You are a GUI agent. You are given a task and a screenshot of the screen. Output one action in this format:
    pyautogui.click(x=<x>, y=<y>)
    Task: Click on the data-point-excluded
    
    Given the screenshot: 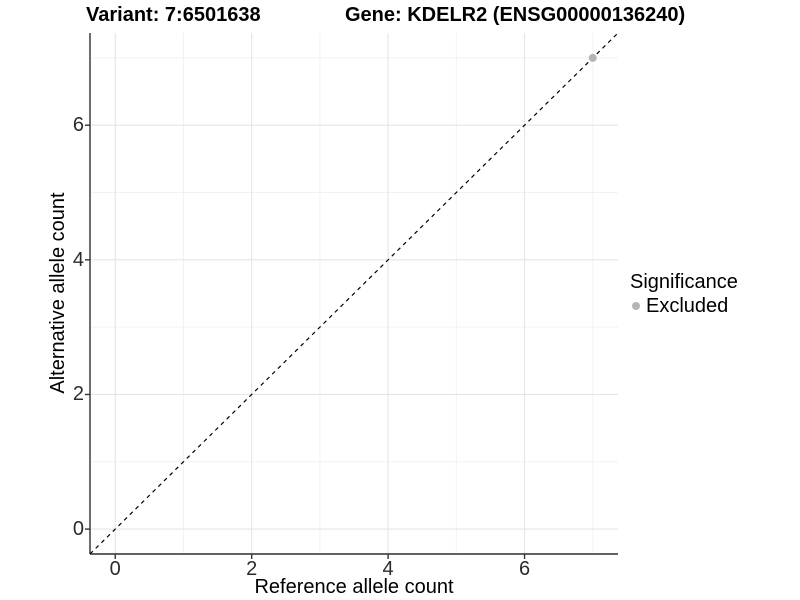 What is the action you would take?
    pyautogui.click(x=592, y=57)
    